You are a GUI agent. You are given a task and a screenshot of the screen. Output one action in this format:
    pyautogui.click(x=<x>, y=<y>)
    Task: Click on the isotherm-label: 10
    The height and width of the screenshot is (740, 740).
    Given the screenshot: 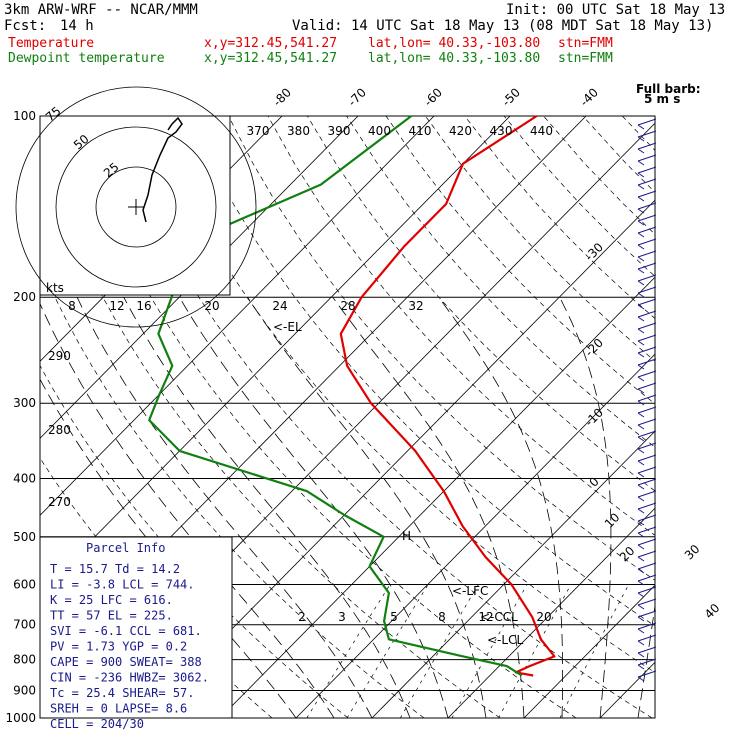 What is the action you would take?
    pyautogui.click(x=612, y=520)
    